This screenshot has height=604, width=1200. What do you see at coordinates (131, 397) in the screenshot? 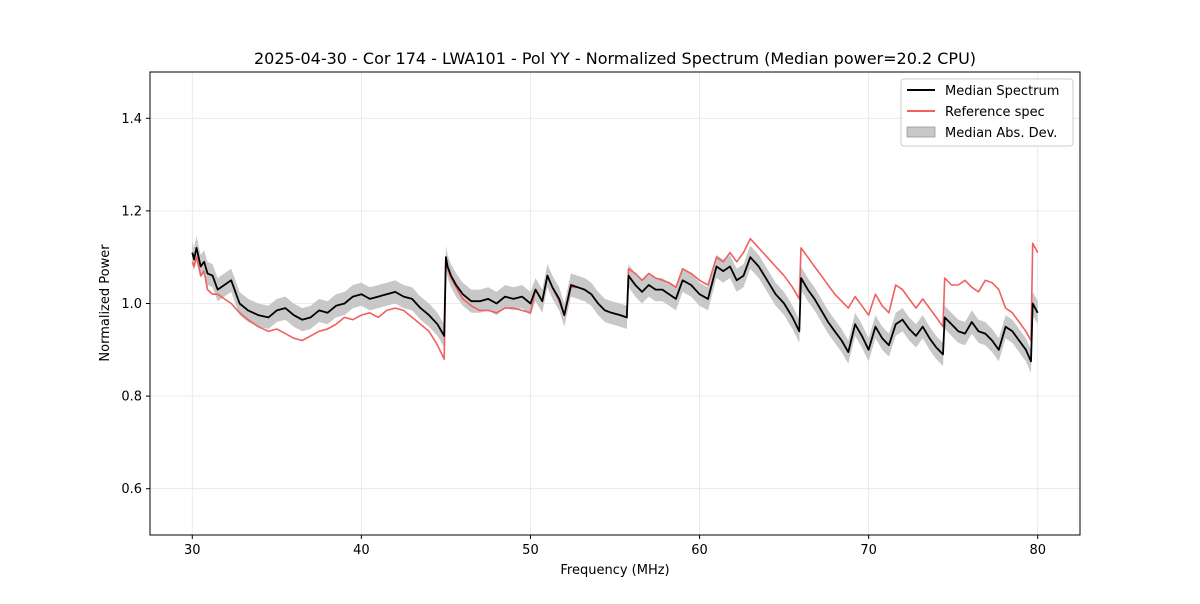
I see `y-tick-label: 0.8` at bounding box center [131, 397].